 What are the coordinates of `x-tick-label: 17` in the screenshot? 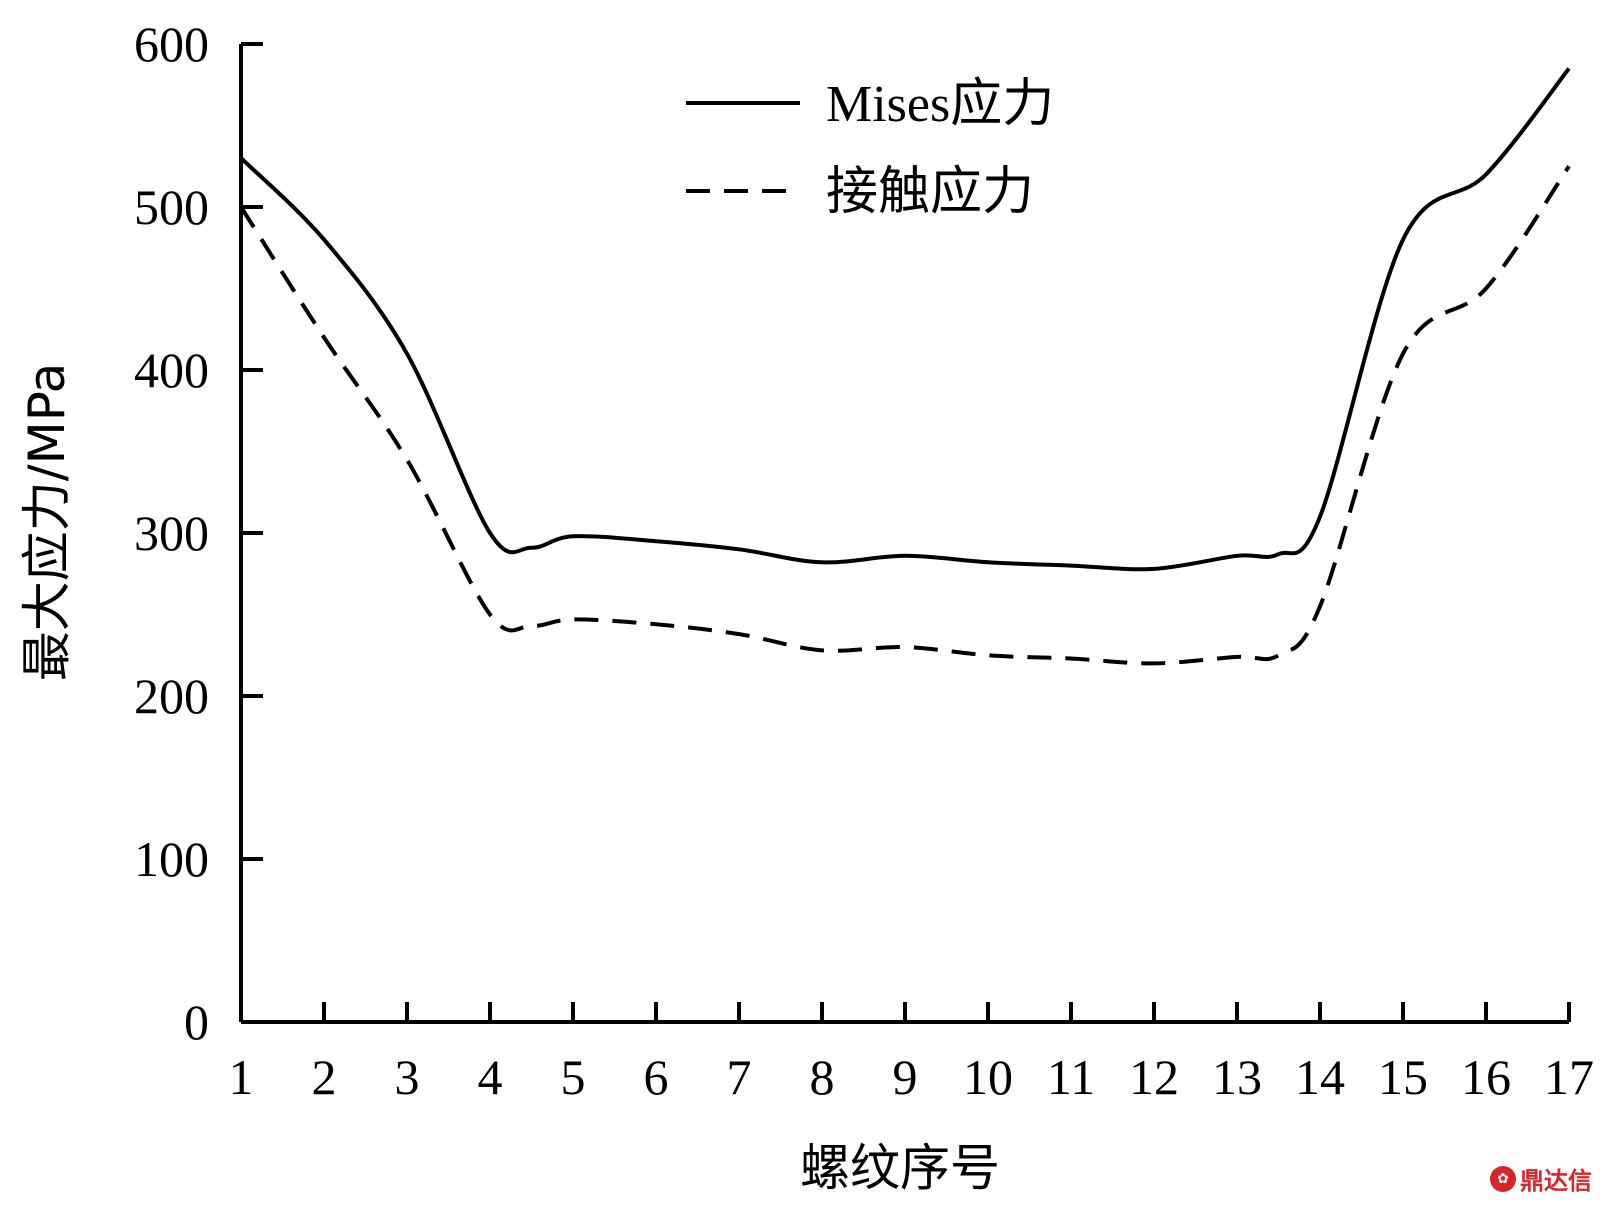 It's located at (1569, 1077).